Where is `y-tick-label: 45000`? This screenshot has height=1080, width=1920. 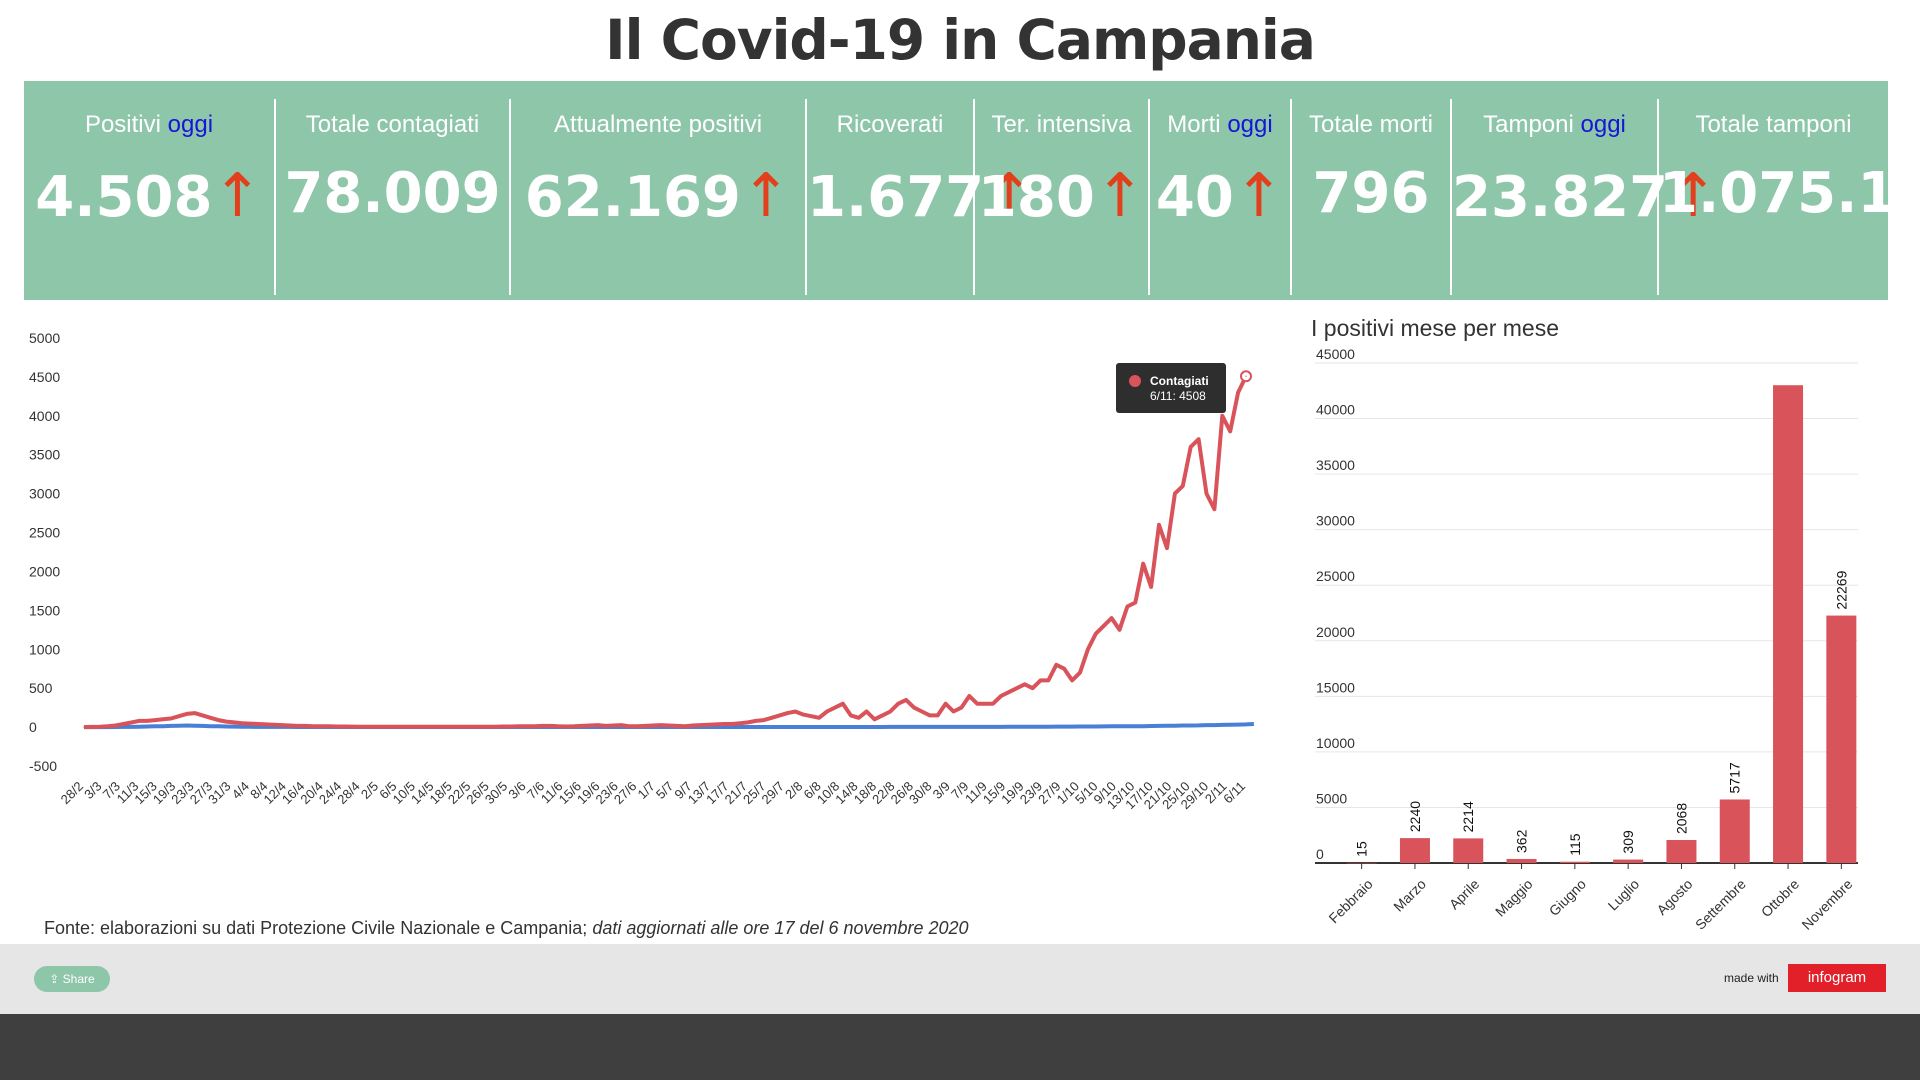 y-tick-label: 45000 is located at coordinates (1335, 354).